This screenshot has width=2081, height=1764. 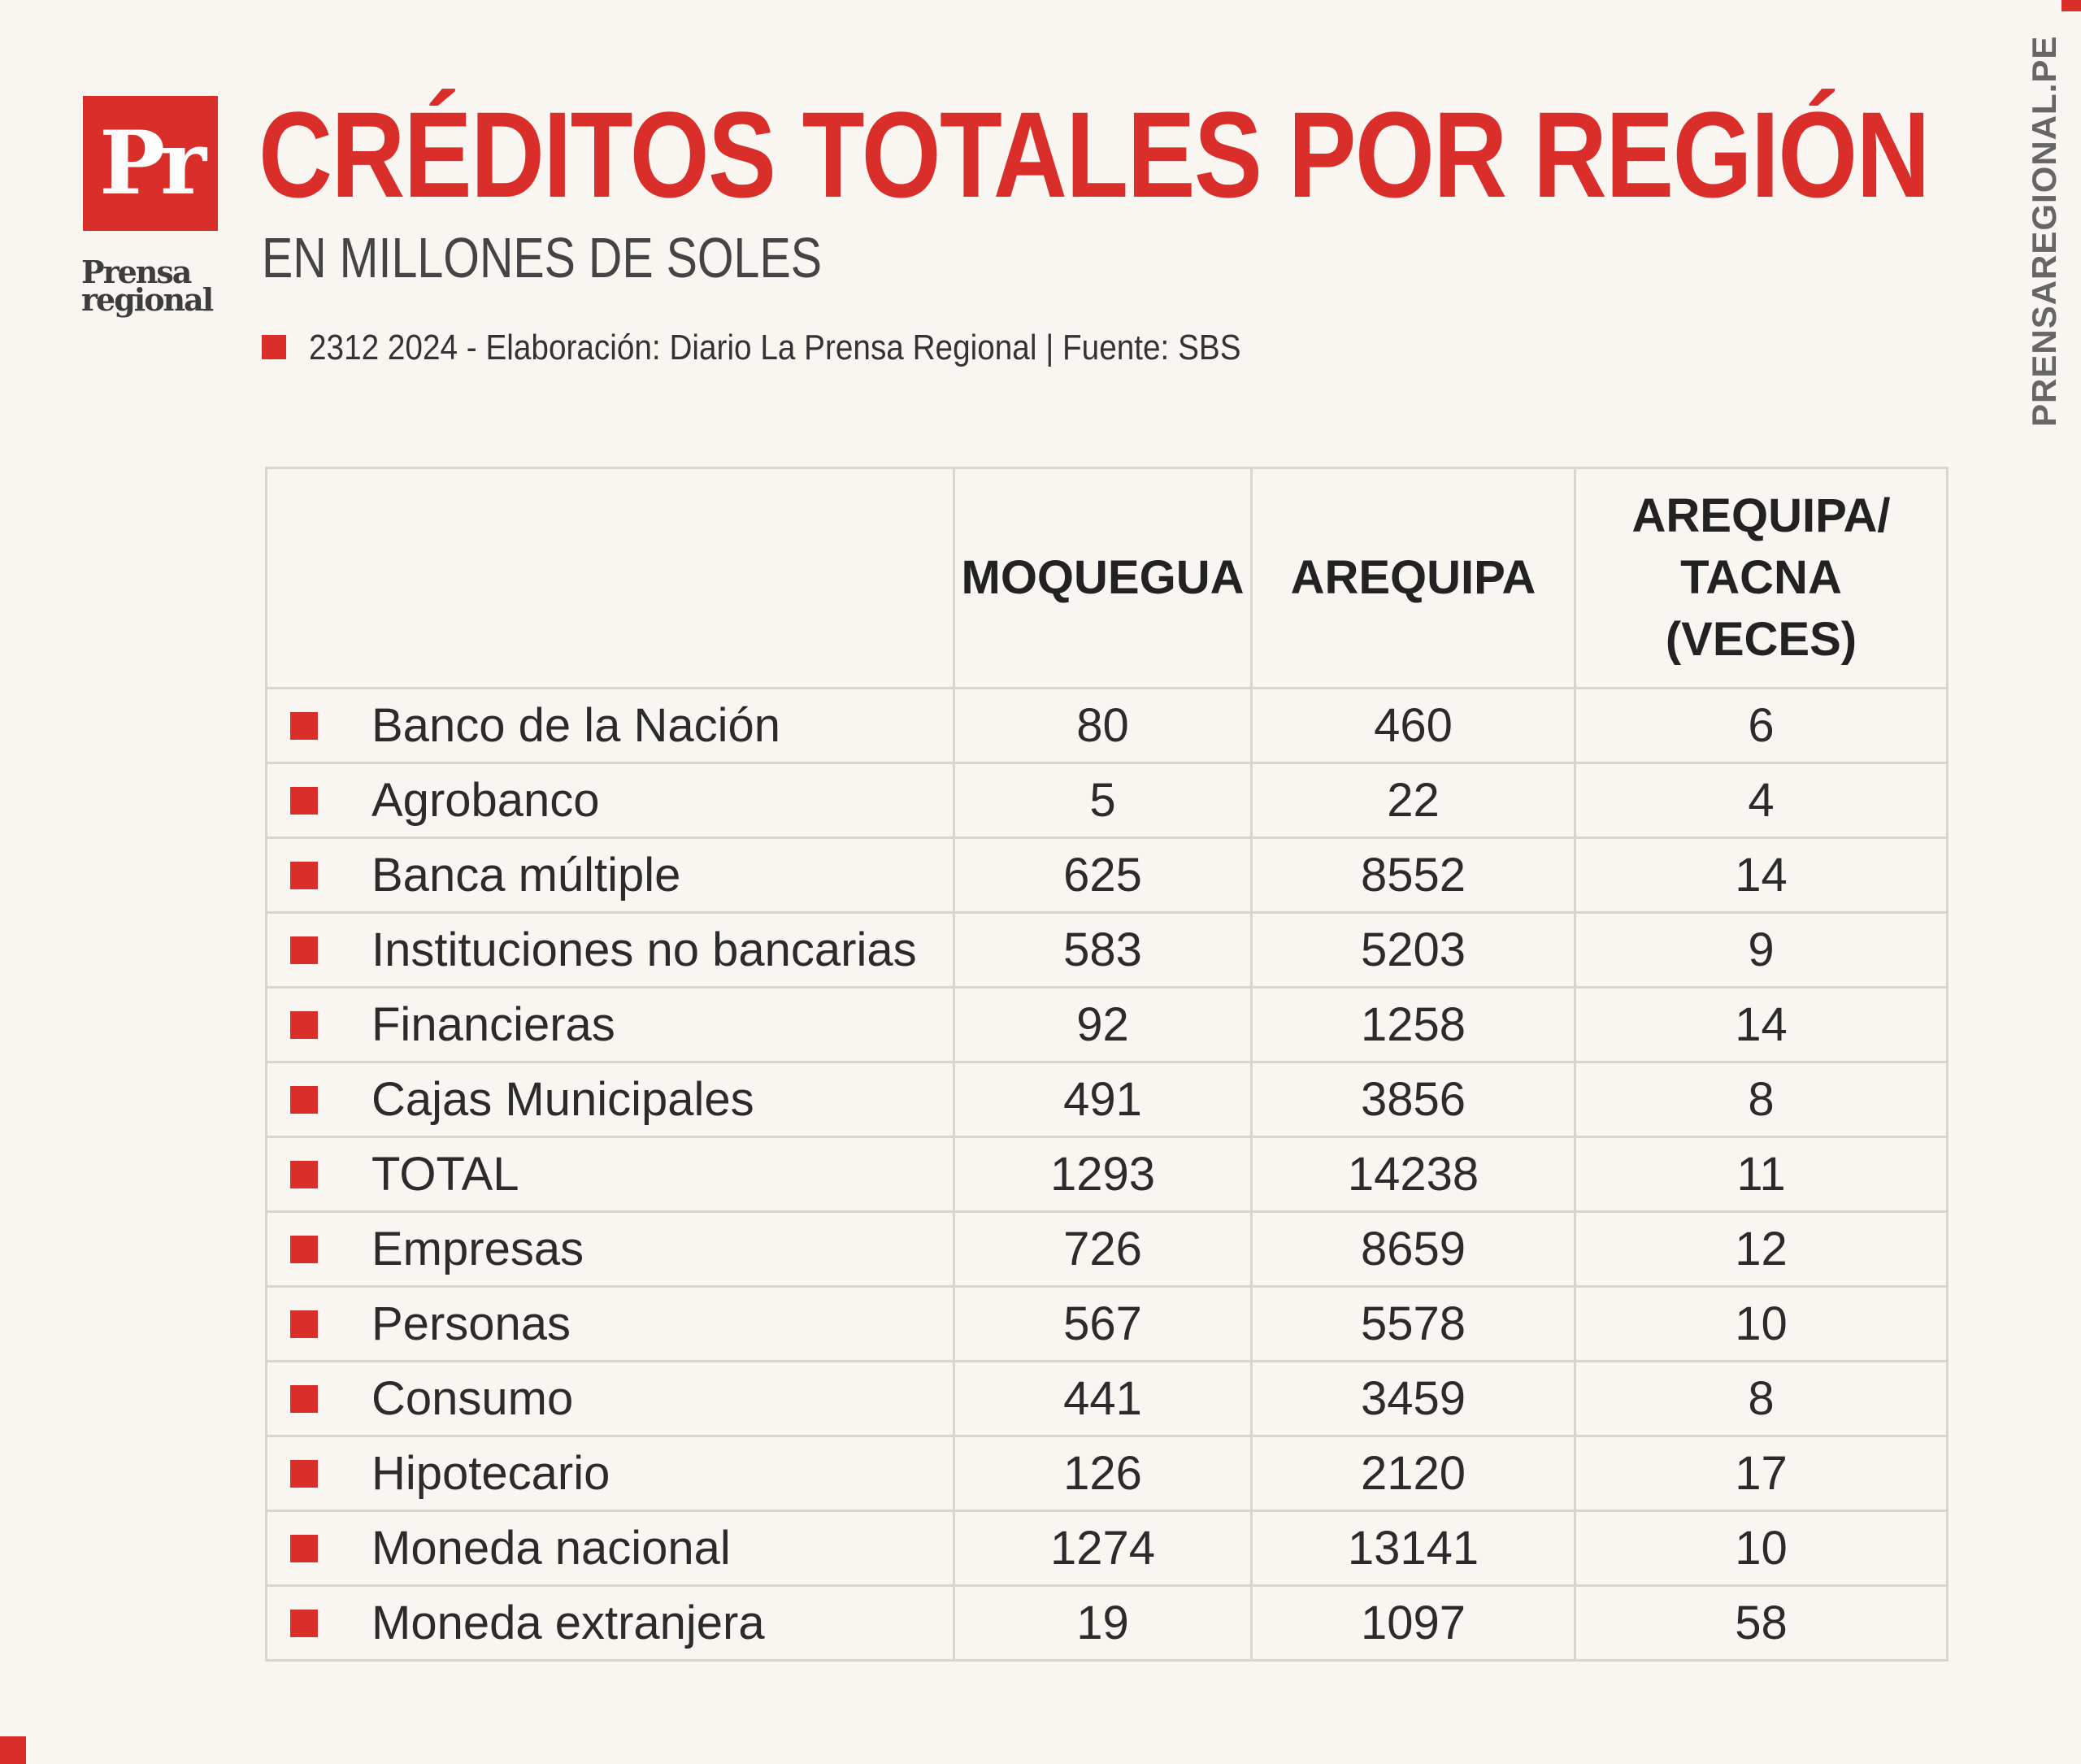 I want to click on table-row: Instituciones no bancarias 583 5203 9, so click(x=1106, y=950).